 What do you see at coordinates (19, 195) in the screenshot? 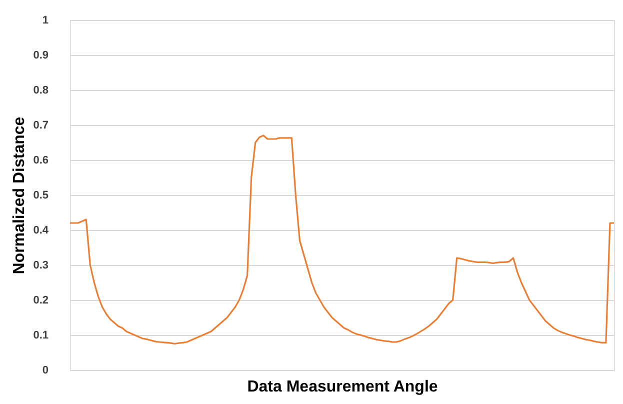
I see `y-axis-title: Normalized Distance` at bounding box center [19, 195].